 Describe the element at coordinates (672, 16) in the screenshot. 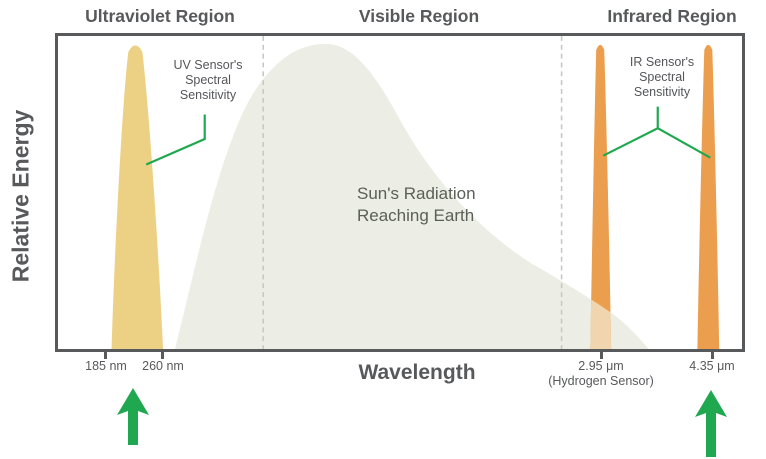

I see `header-infrared-region: Infrared Region` at that location.